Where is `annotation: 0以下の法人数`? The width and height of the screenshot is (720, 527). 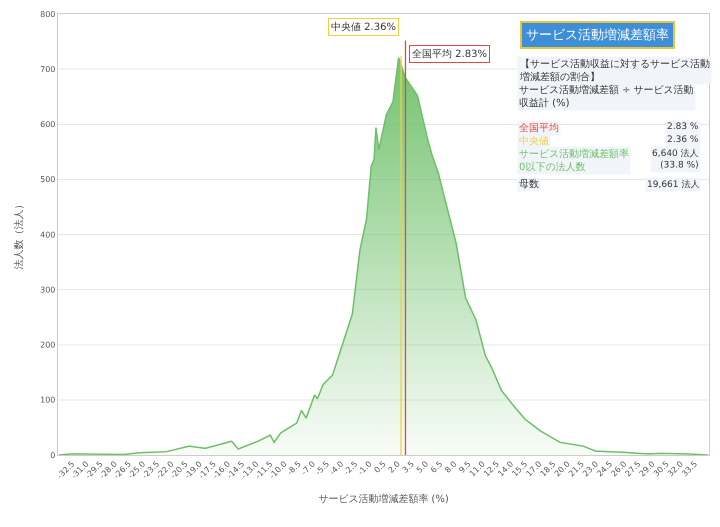
annotation: 0以下の法人数 is located at coordinates (552, 167).